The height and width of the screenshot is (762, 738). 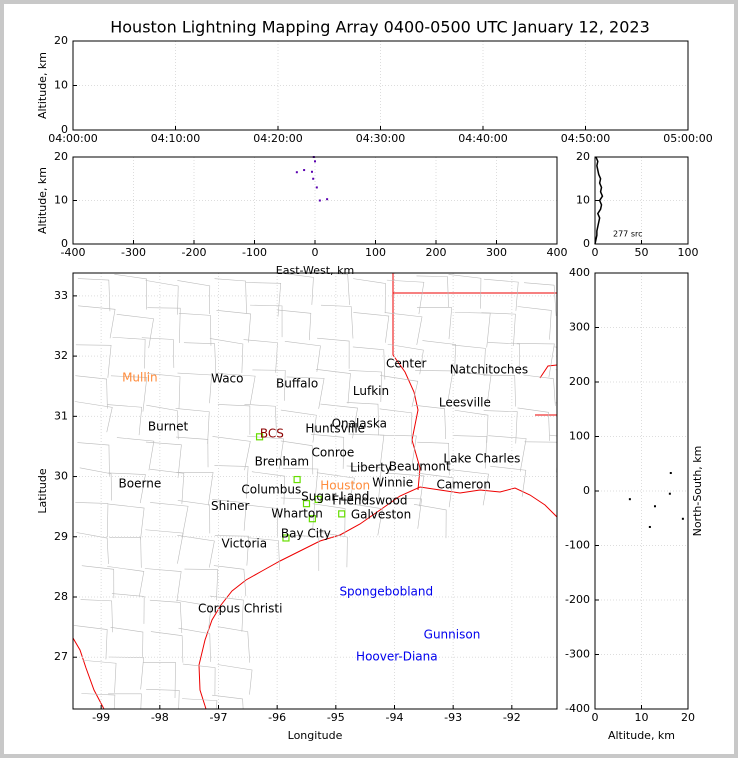 I want to click on city-label: Lake Charles, so click(x=481, y=459).